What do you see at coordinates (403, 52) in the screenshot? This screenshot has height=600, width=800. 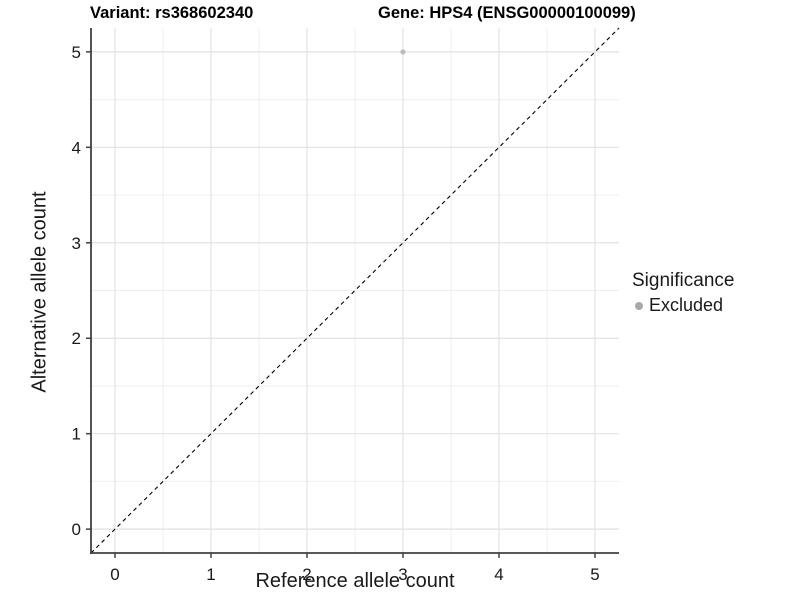 I see `data-point` at bounding box center [403, 52].